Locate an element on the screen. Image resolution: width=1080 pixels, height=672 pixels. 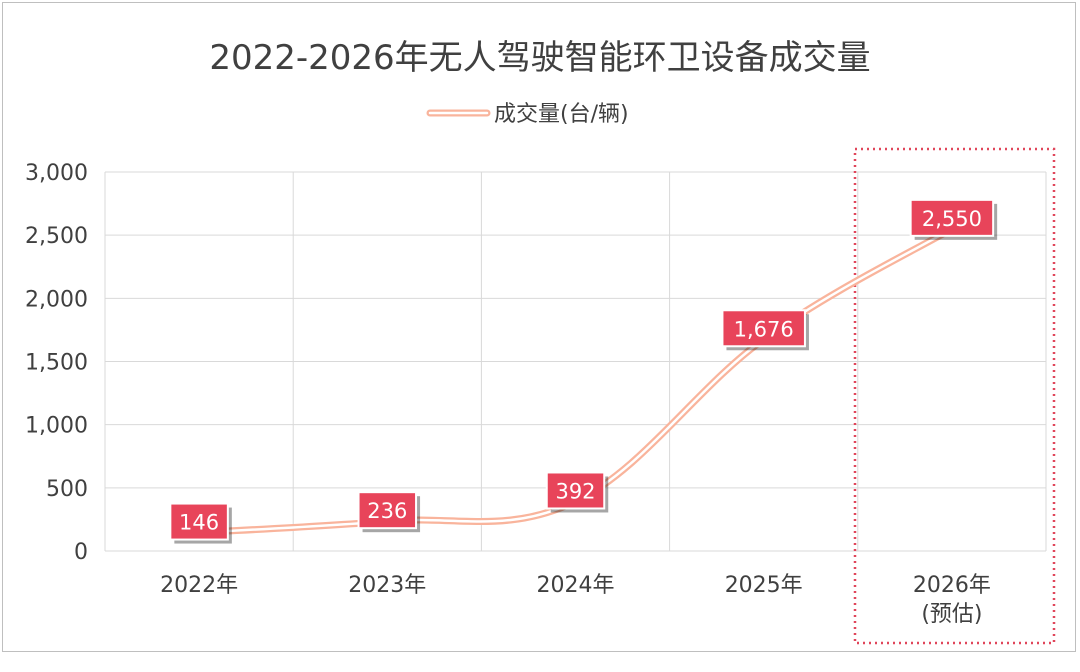
x-tick-label-line: 2023年 is located at coordinates (387, 585).